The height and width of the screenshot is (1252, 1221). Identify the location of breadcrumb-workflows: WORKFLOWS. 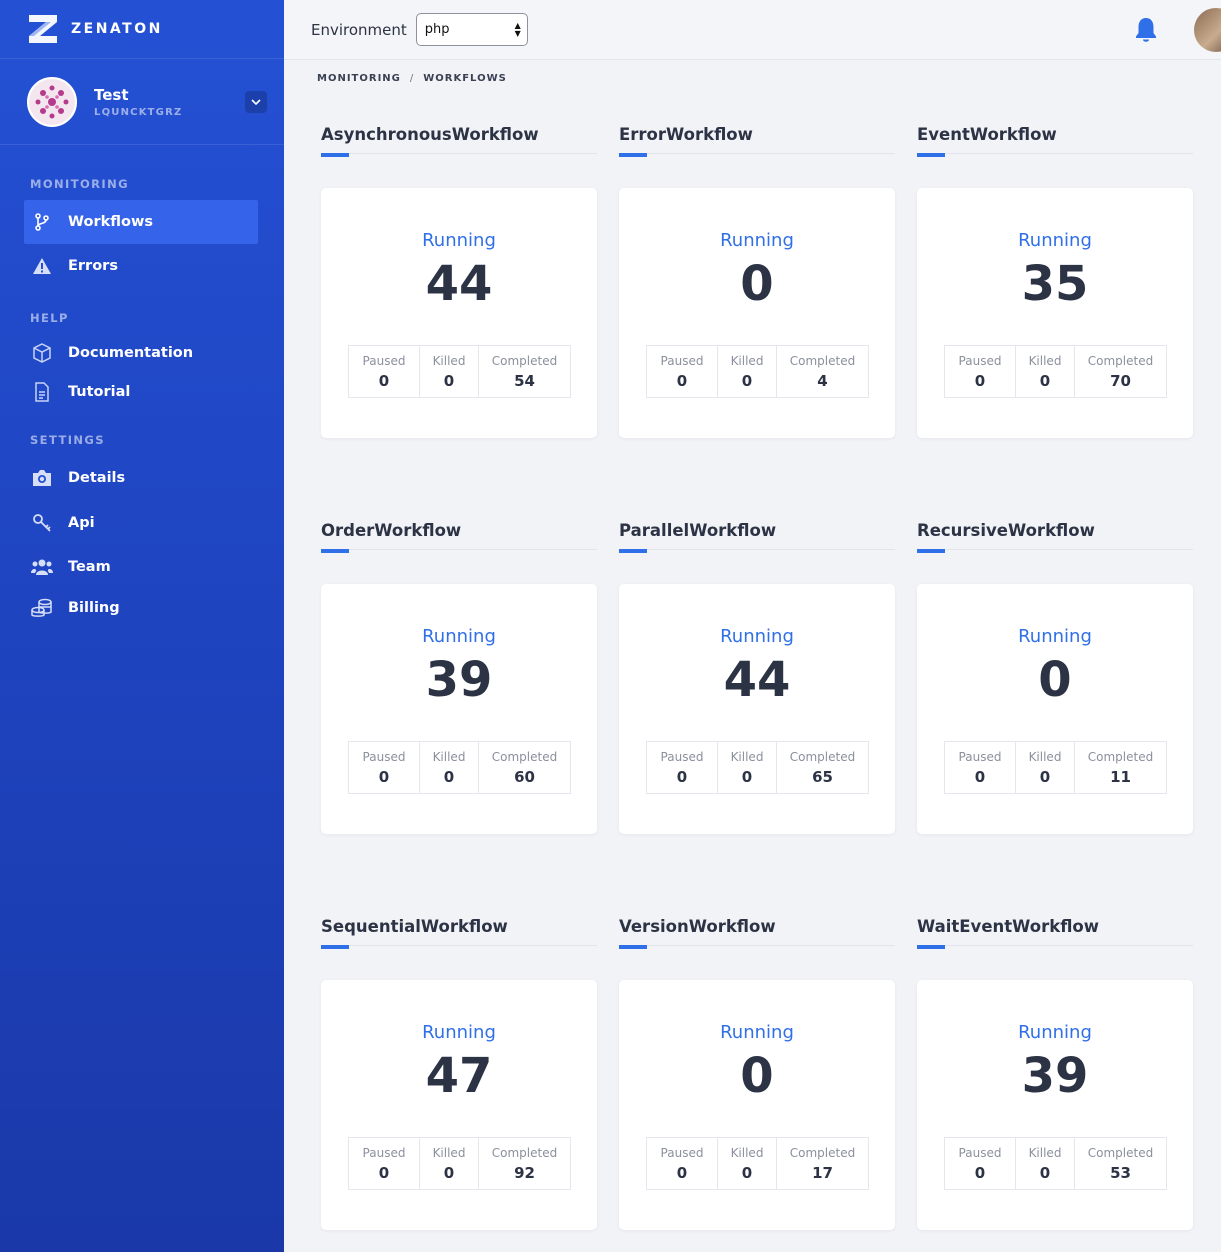
(465, 78).